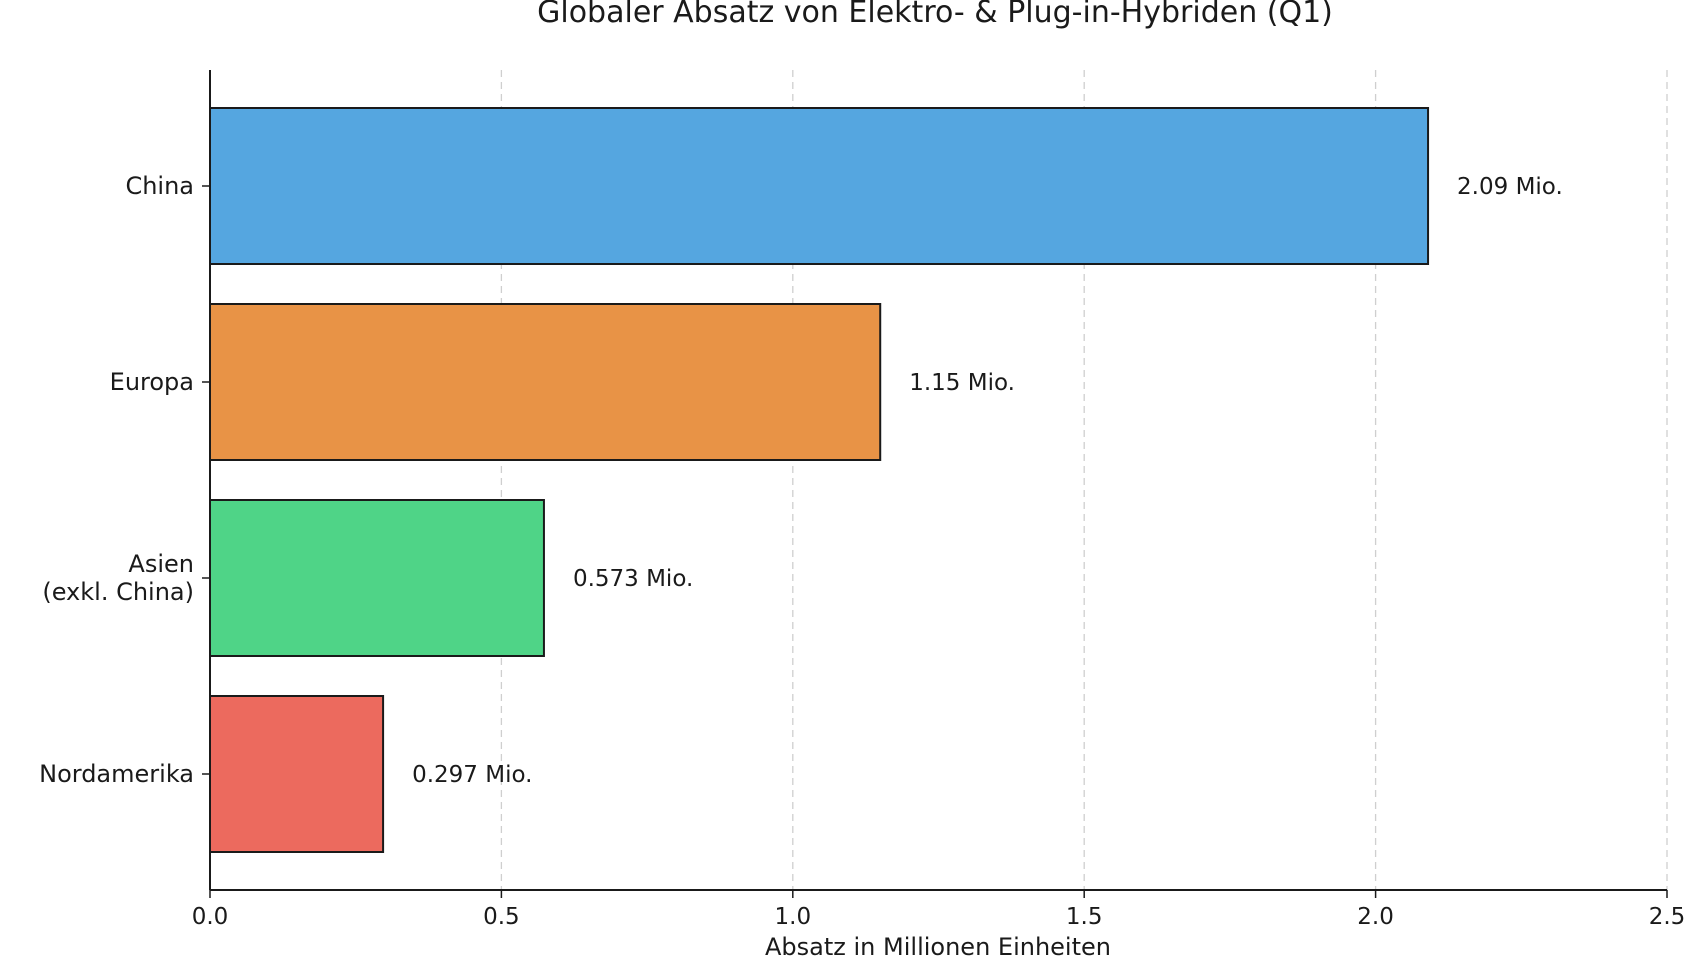  What do you see at coordinates (793, 917) in the screenshot?
I see `x-tick-label: 1.0` at bounding box center [793, 917].